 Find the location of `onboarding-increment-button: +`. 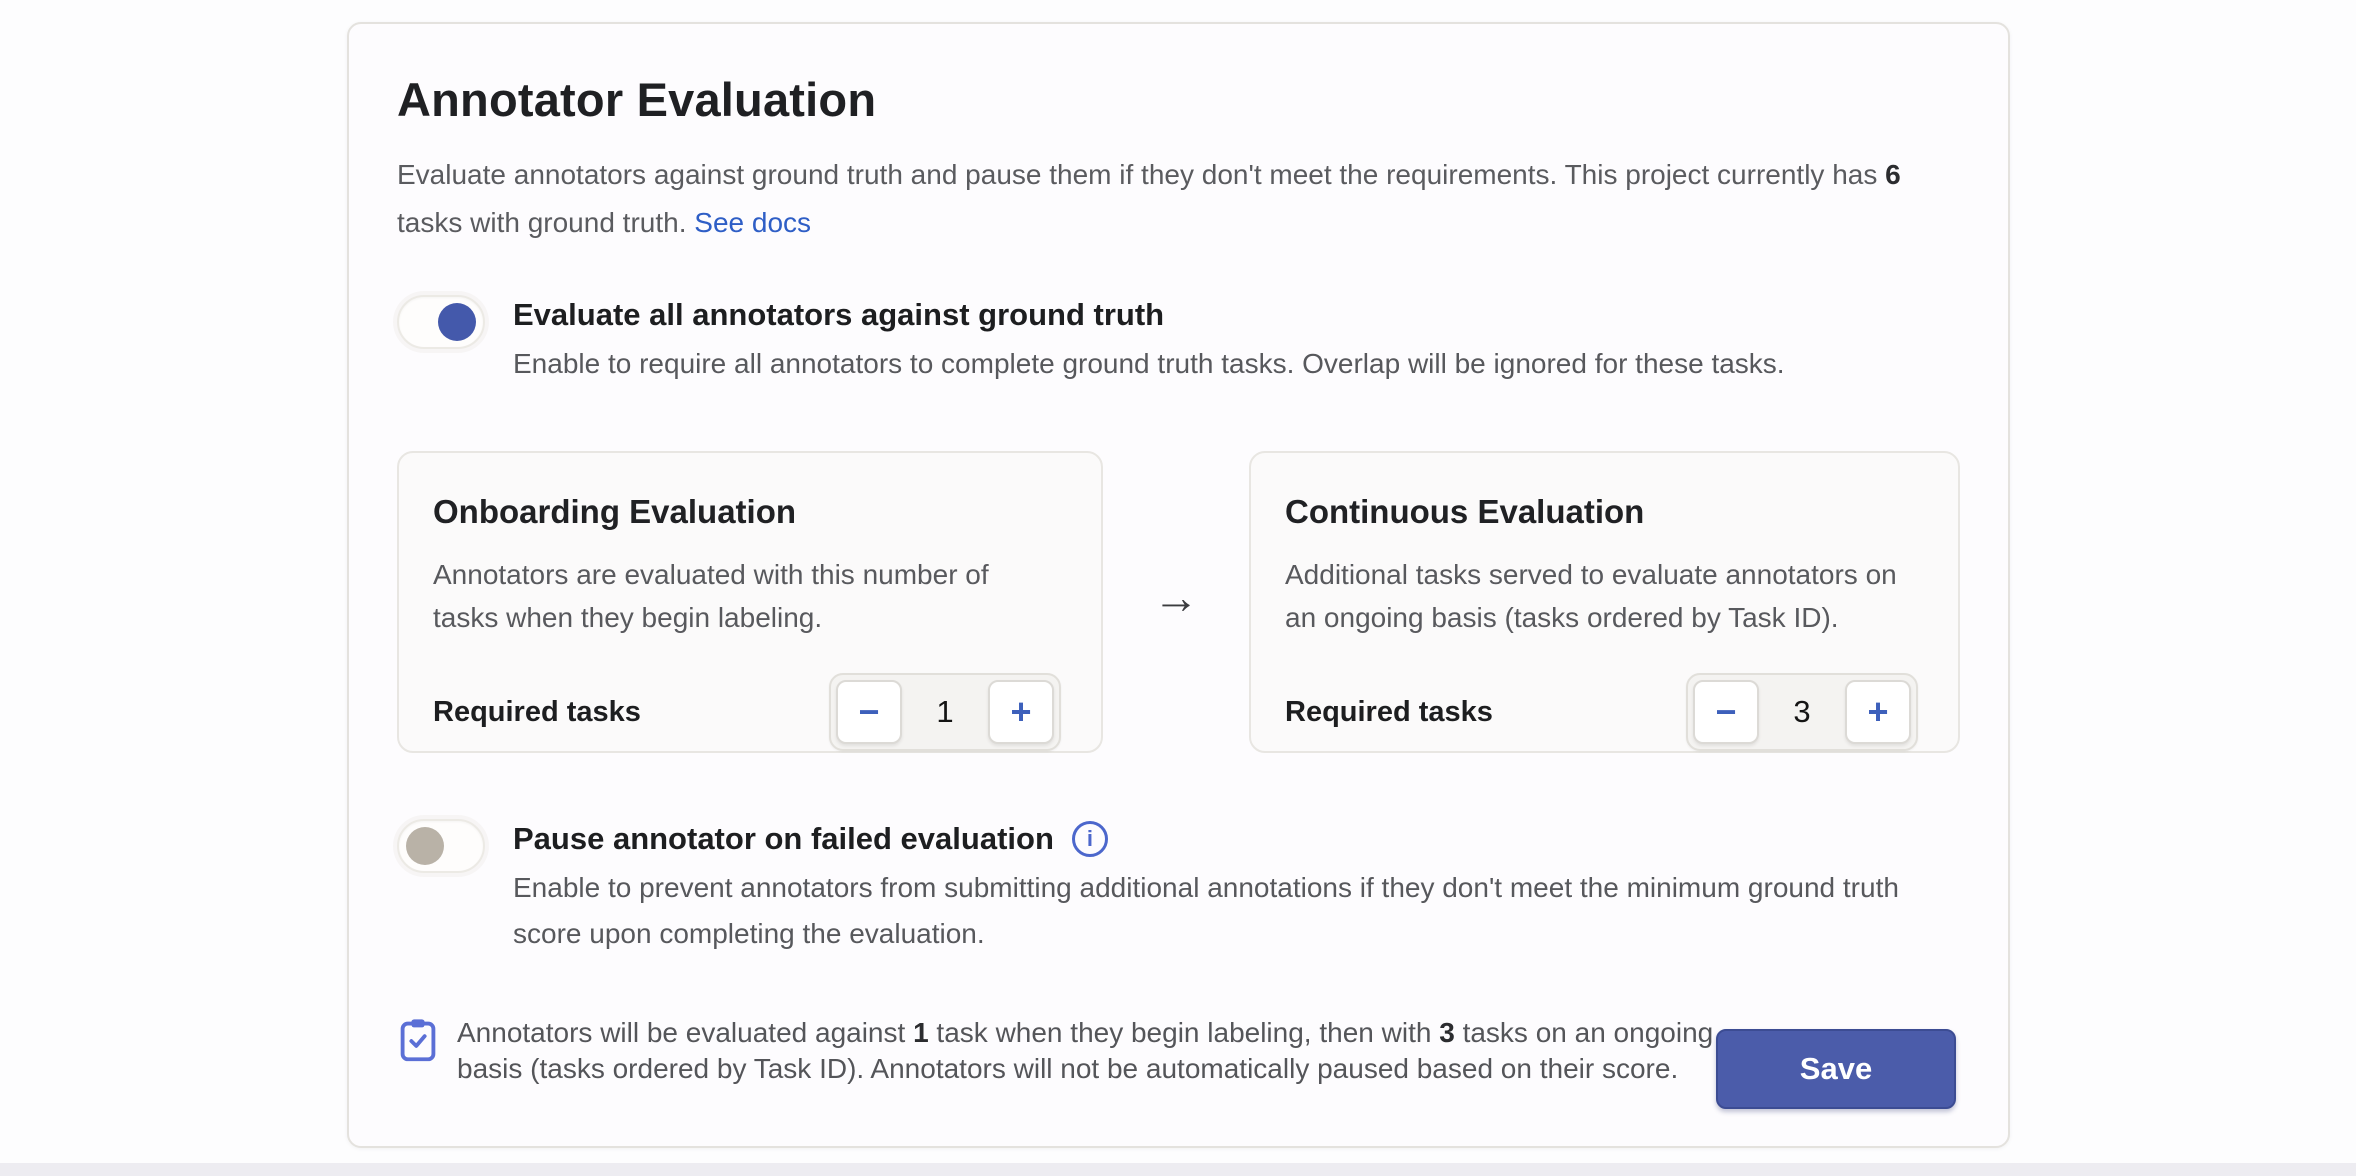

onboarding-increment-button: + is located at coordinates (1021, 712).